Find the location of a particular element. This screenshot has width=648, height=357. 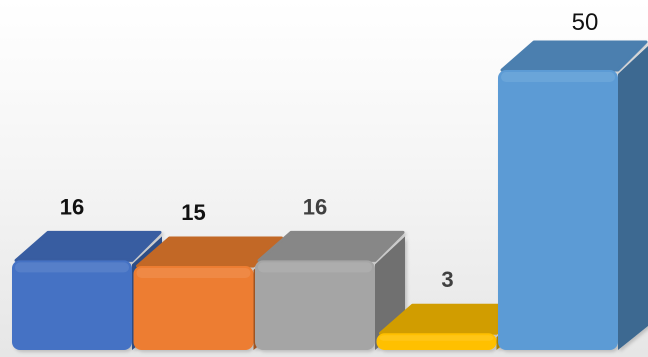

bar-side-face is located at coordinates (633, 198).